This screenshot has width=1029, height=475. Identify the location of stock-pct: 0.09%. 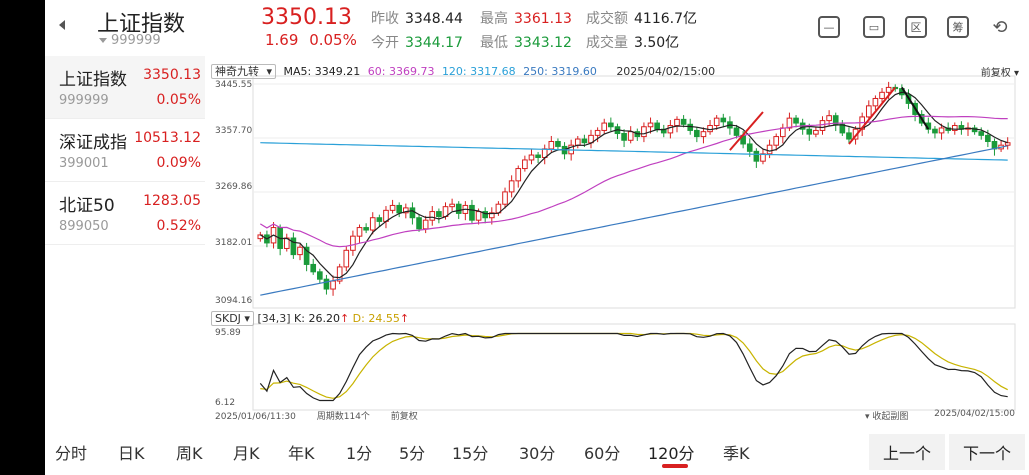
(178, 163).